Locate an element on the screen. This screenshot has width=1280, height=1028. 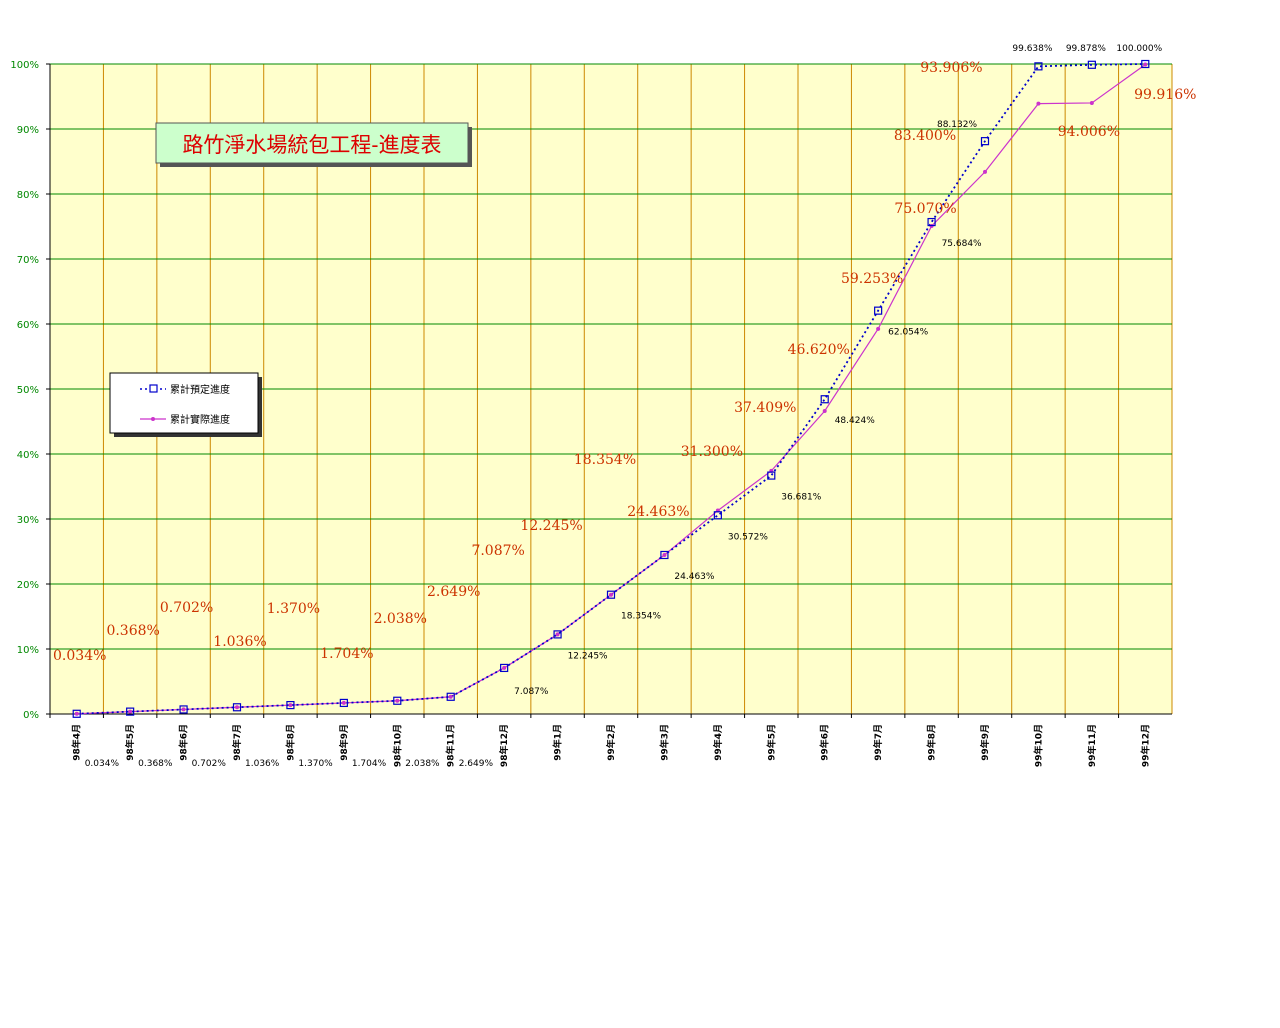
planned-data-label: 75.684% is located at coordinates (962, 244).